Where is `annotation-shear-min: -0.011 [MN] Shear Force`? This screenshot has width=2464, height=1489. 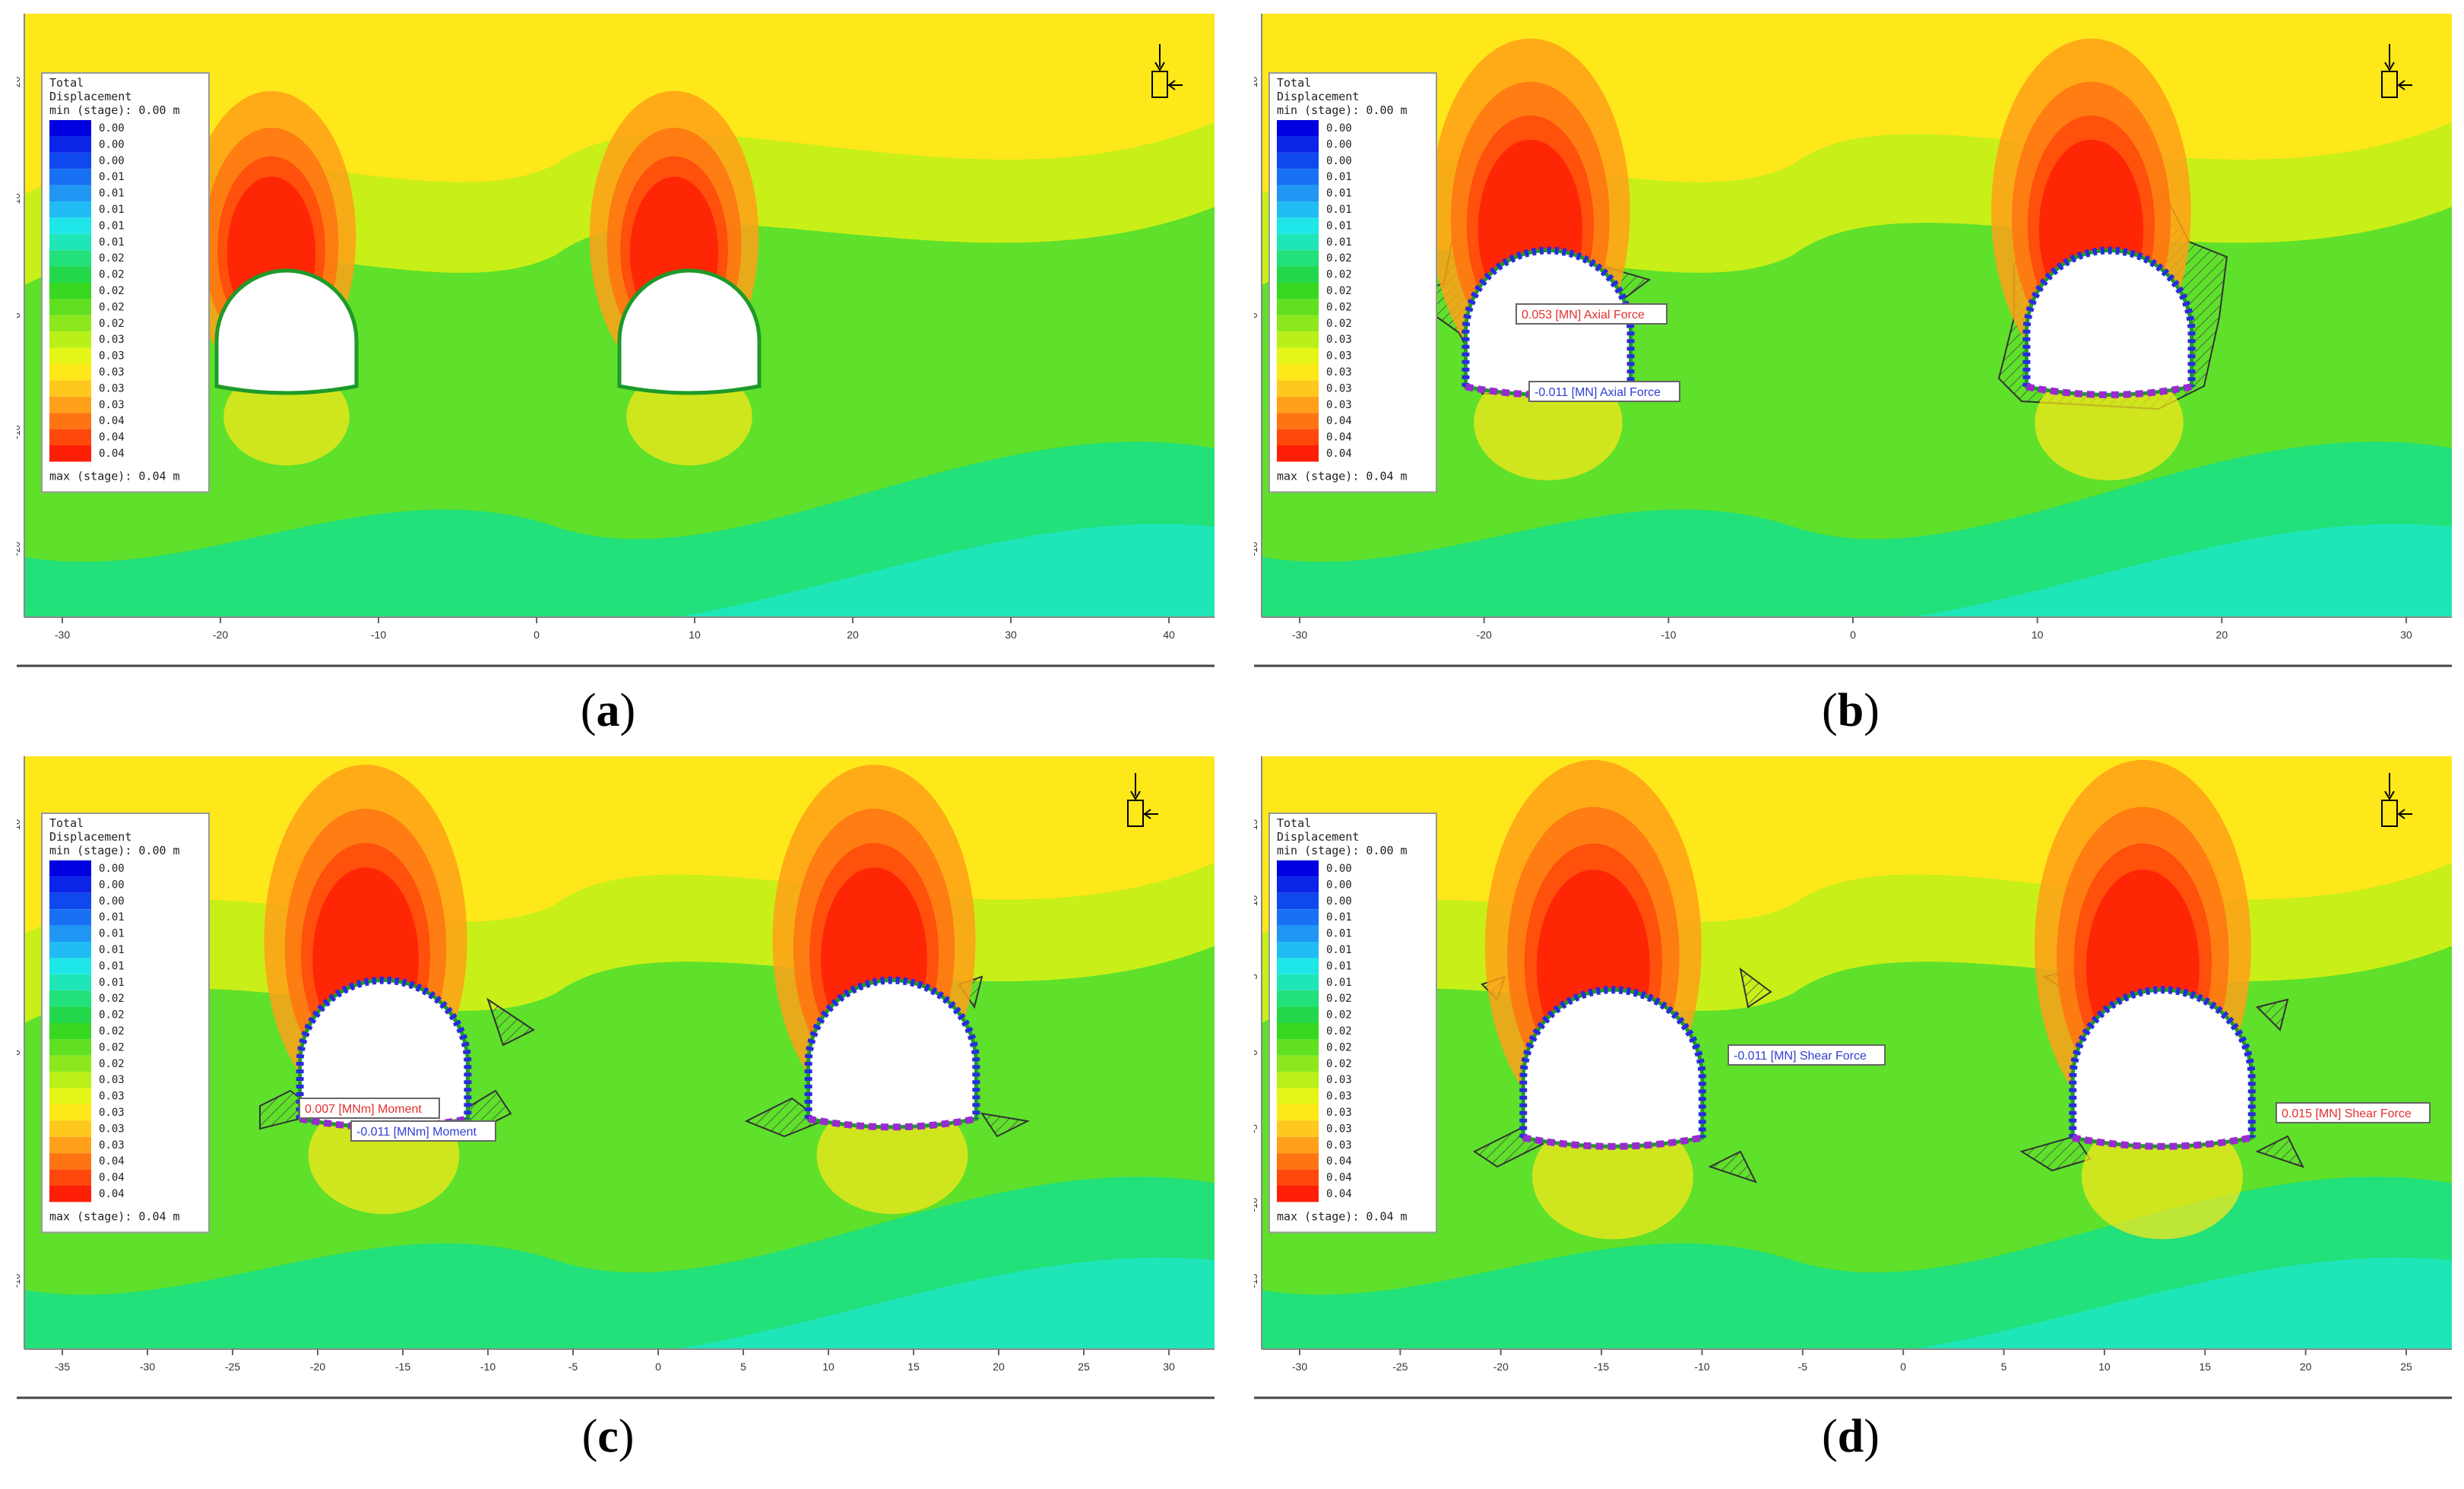
annotation-shear-min: -0.011 [MN] Shear Force is located at coordinates (1807, 1055).